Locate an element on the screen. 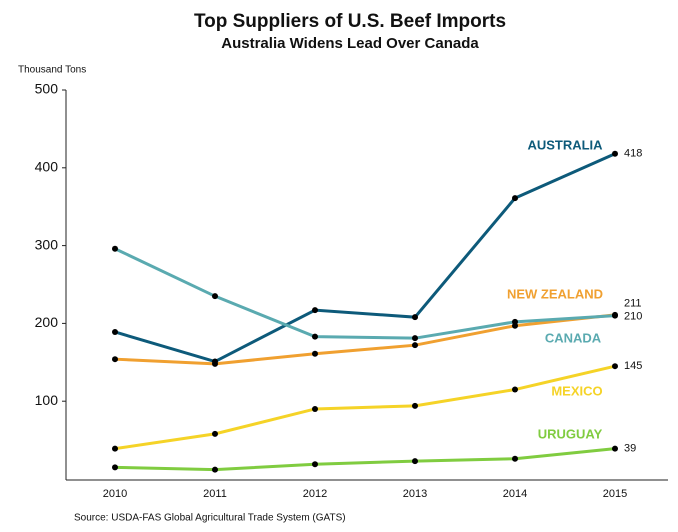 Image resolution: width=678 pixels, height=532 pixels. x-tick-label: 2013 is located at coordinates (415, 494).